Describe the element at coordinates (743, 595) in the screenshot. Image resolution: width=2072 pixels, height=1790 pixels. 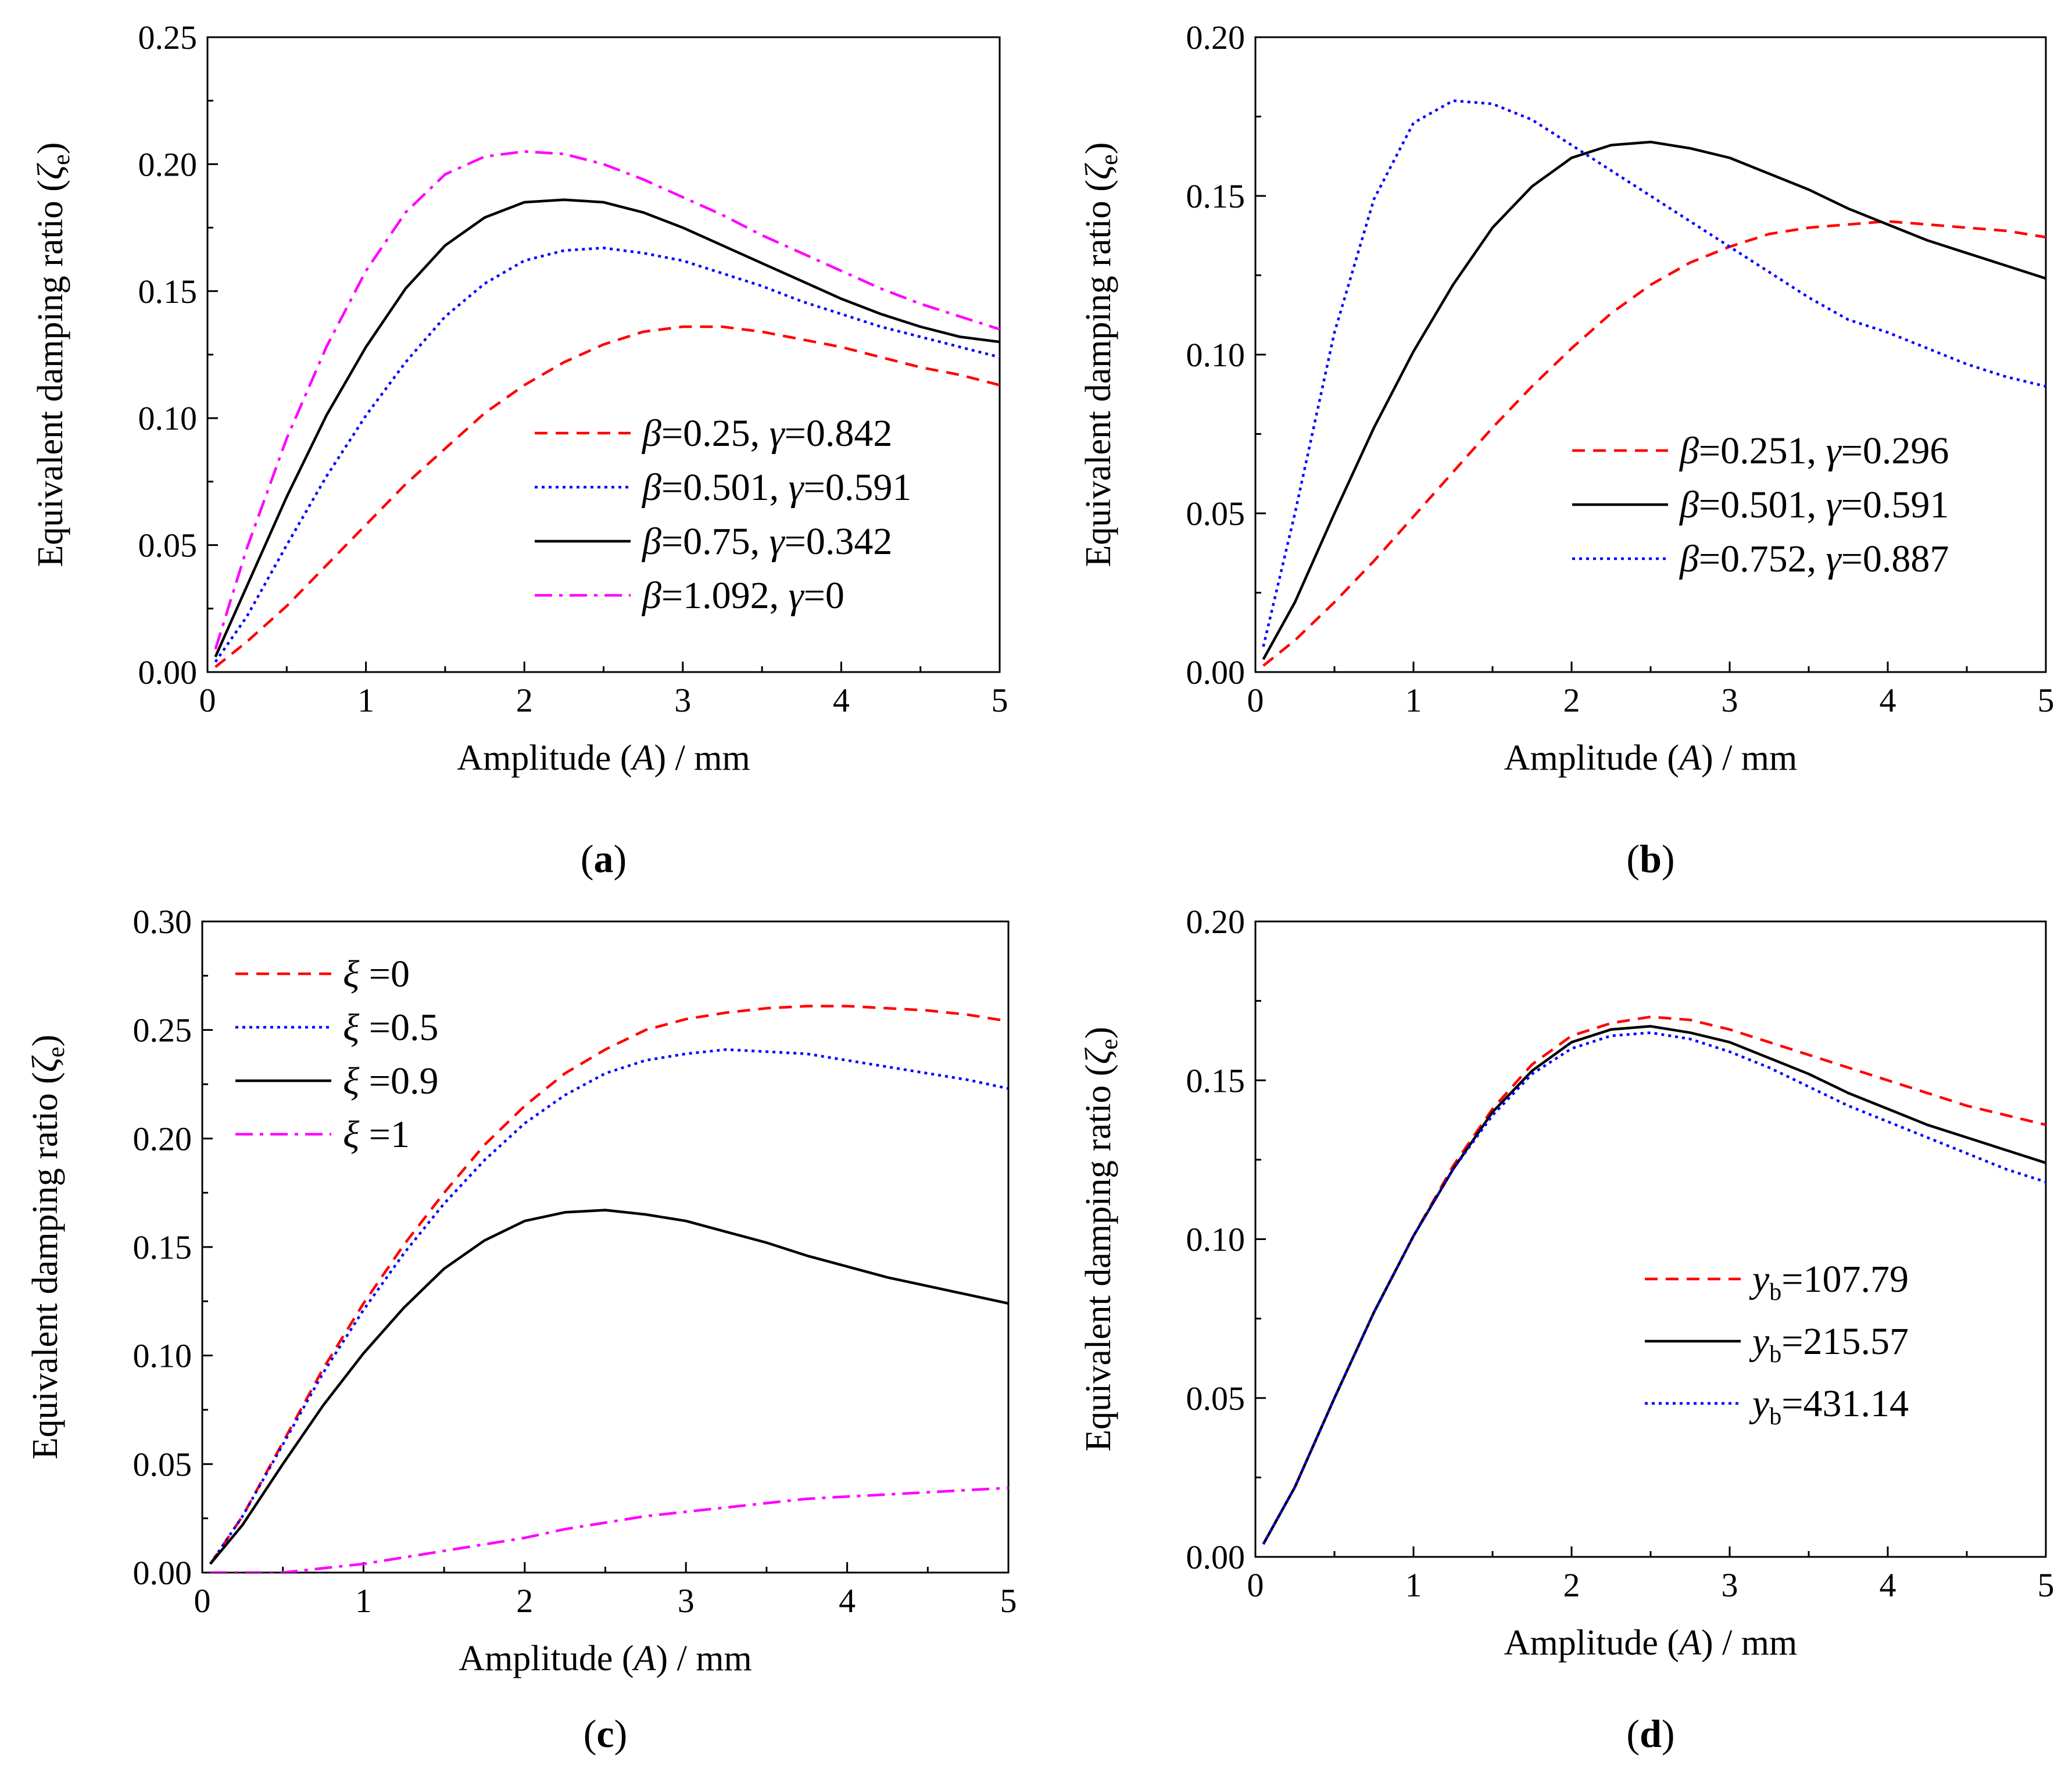
I see `legend-label: β=1.092, γ=0` at that location.